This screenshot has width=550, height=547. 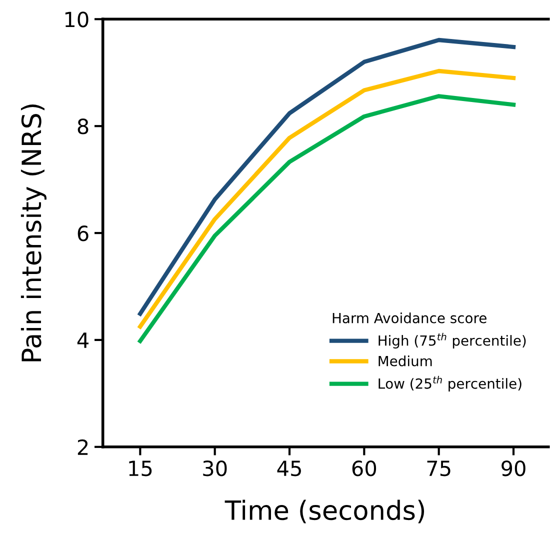 What do you see at coordinates (450, 384) in the screenshot?
I see `legend-label: Low (25$^{th}$ percentile)` at bounding box center [450, 384].